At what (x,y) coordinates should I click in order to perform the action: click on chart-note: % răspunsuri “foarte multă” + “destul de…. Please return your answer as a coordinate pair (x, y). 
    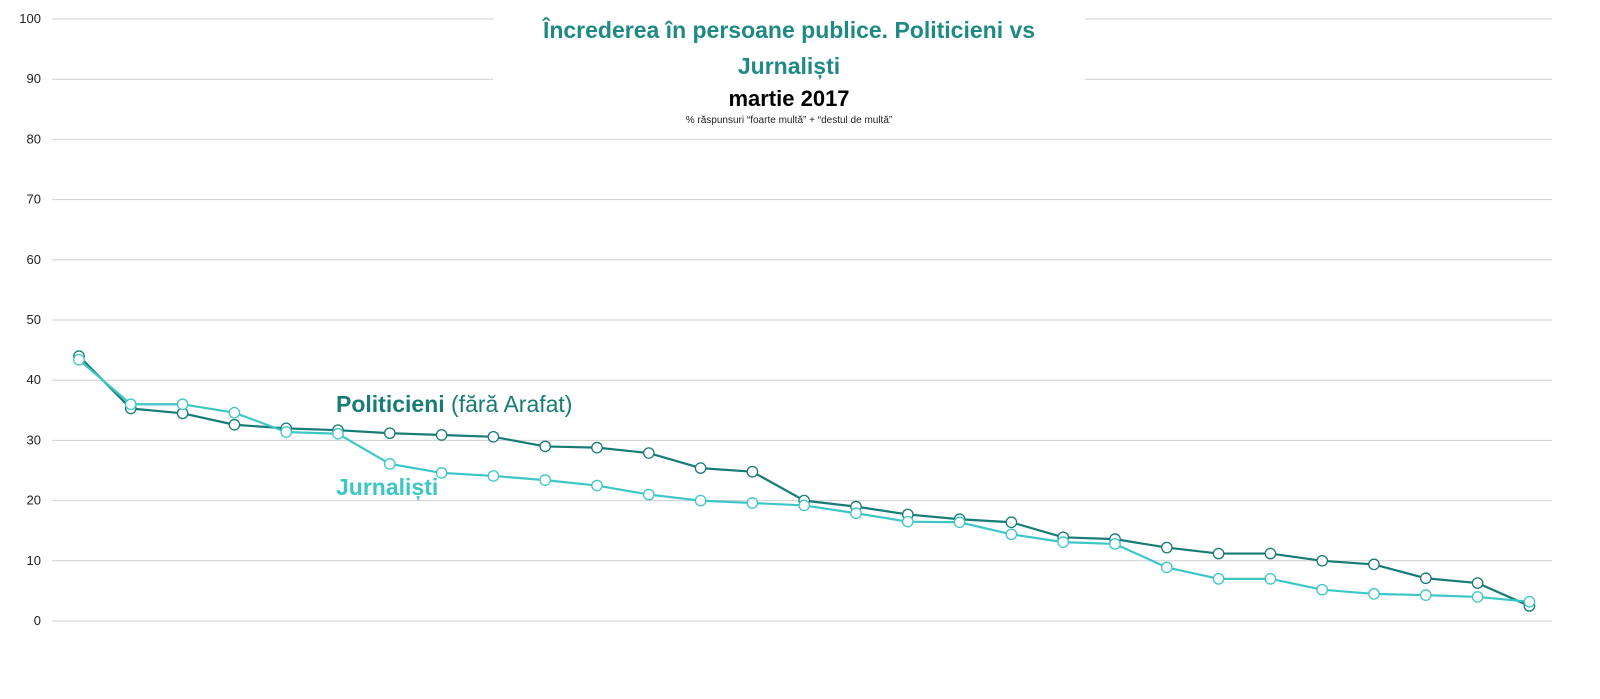
    Looking at the image, I should click on (789, 120).